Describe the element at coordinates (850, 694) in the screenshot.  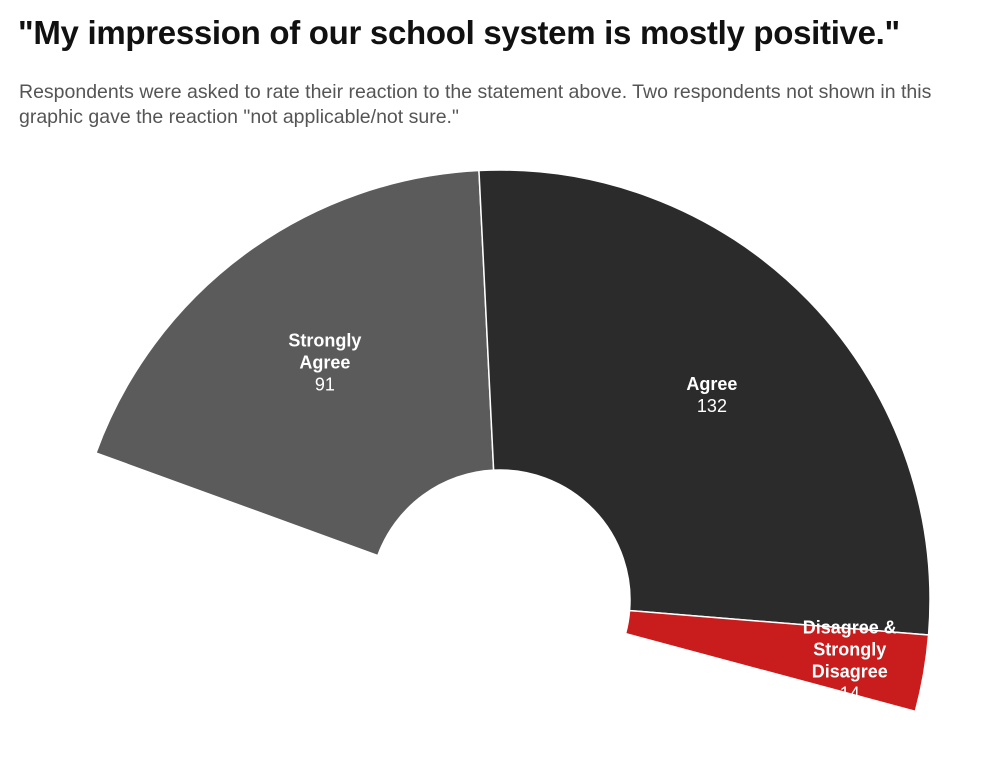
I see `slice-value-text: 14` at that location.